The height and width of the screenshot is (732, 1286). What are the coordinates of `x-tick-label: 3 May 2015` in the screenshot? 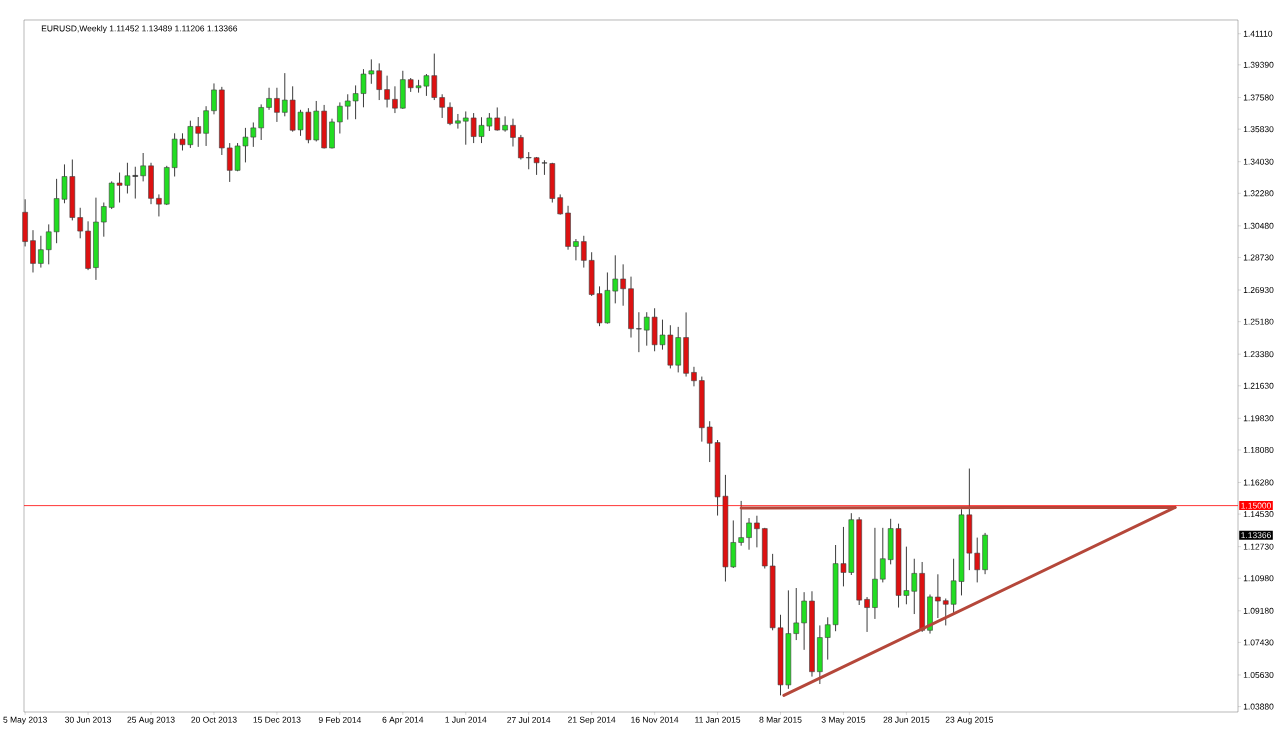 It's located at (843, 720).